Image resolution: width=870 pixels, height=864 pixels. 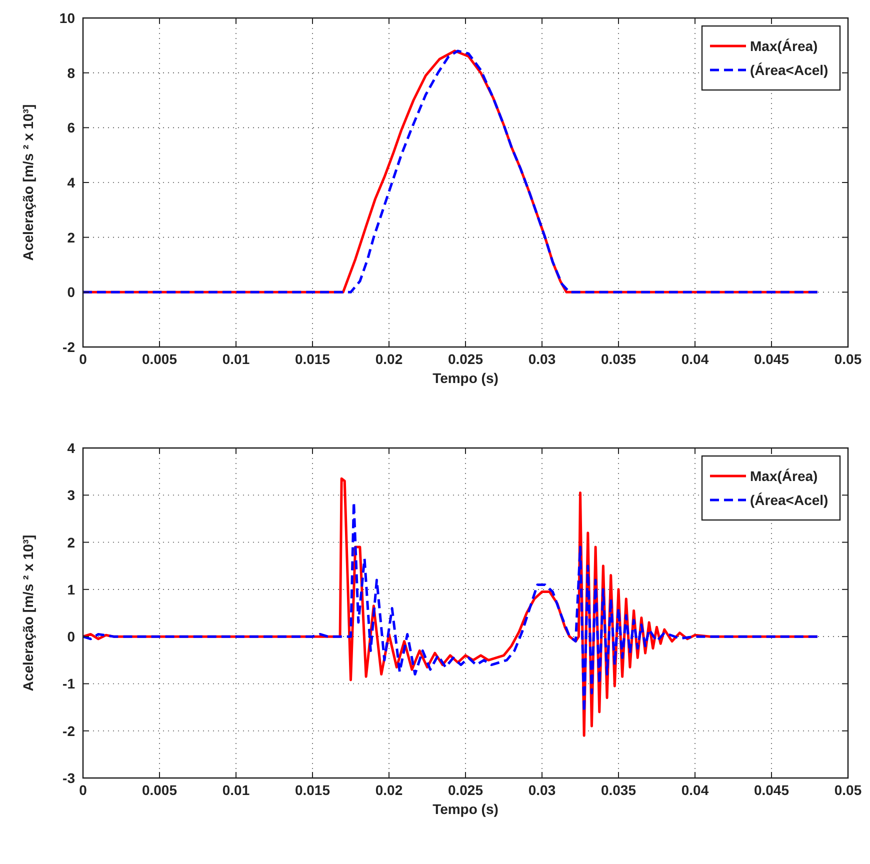 What do you see at coordinates (69, 778) in the screenshot?
I see `y-tick-label: -3` at bounding box center [69, 778].